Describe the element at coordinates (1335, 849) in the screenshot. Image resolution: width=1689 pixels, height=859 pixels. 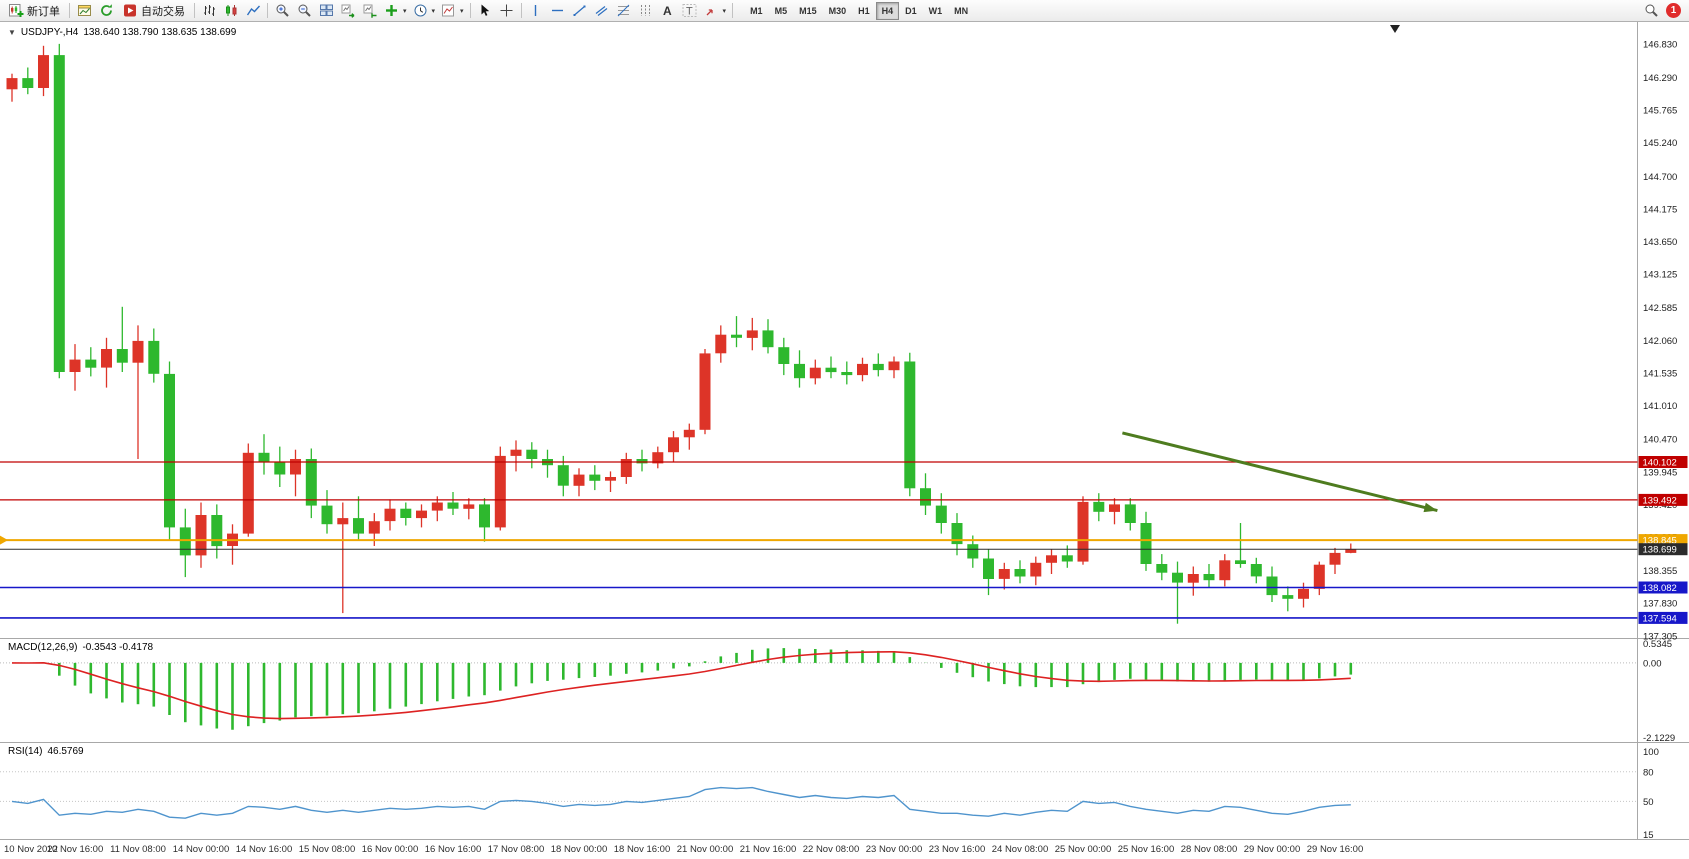
I see `svg-text: 29 Nov 16:00` at that location.